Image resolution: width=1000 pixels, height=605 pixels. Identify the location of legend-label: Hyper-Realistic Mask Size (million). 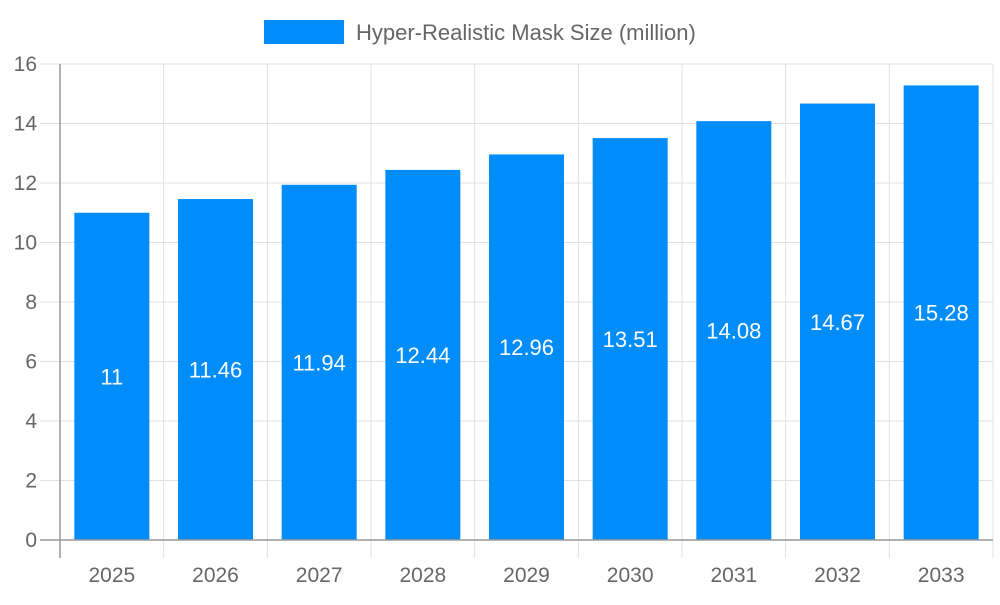
(526, 32).